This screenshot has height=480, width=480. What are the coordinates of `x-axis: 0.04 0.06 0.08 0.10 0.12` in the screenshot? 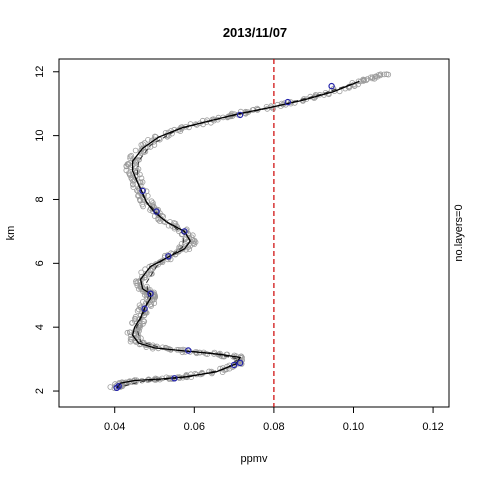 It's located at (274, 420).